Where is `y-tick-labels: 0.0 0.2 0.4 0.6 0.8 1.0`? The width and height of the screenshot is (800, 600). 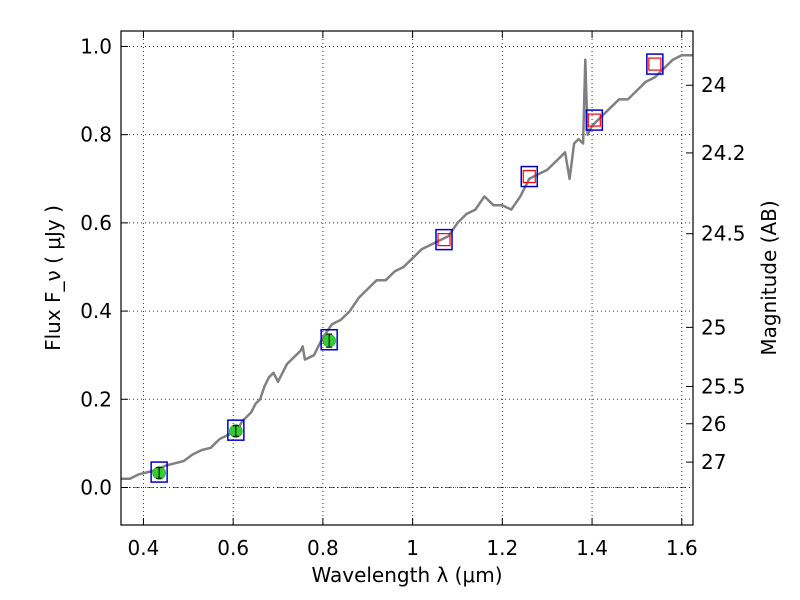 y-tick-labels: 0.0 0.2 0.4 0.6 0.8 1.0 is located at coordinates (96, 266).